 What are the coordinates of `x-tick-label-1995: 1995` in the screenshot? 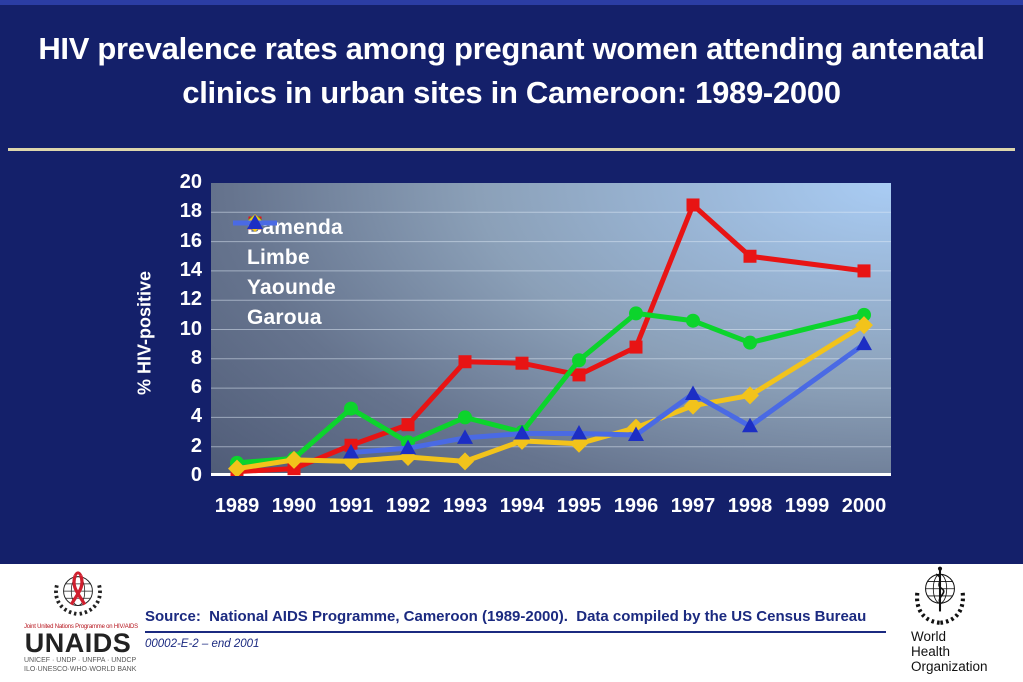 It's located at (579, 506).